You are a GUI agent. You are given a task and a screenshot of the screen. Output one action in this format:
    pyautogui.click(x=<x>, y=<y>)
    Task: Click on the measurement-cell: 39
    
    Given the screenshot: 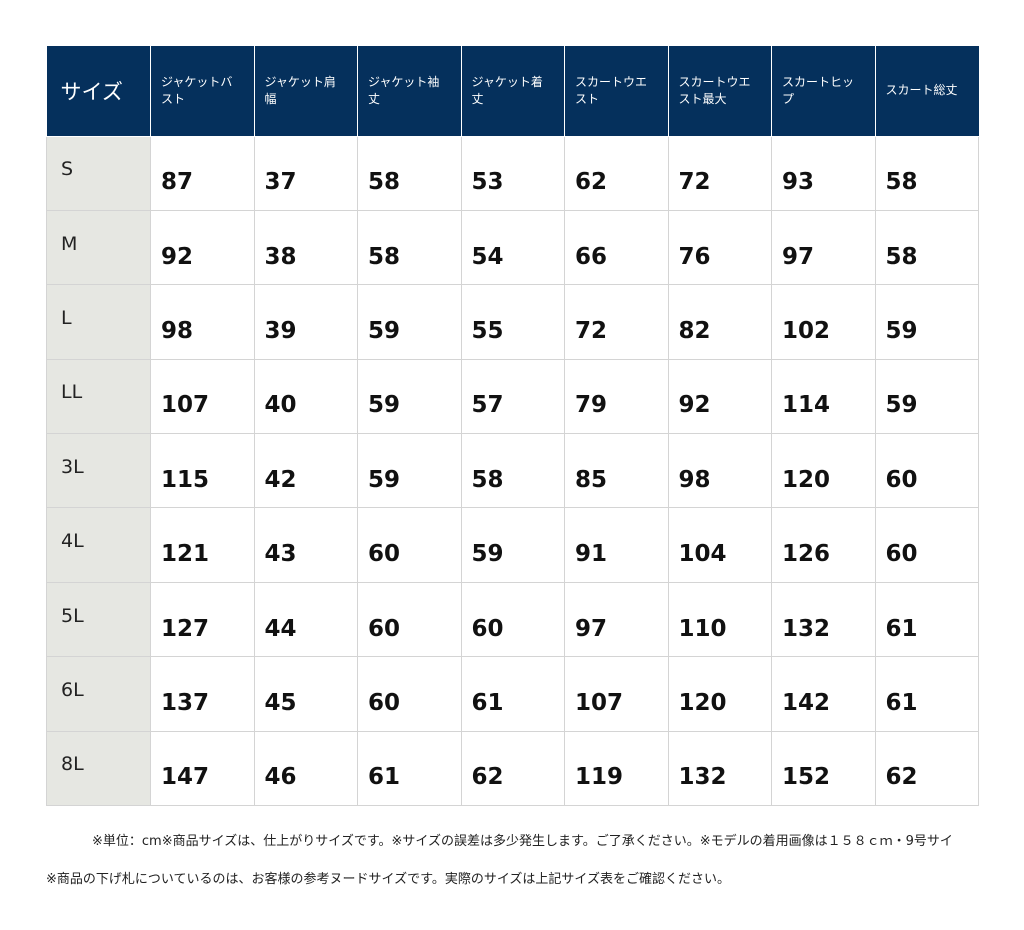 What is the action you would take?
    pyautogui.click(x=305, y=322)
    